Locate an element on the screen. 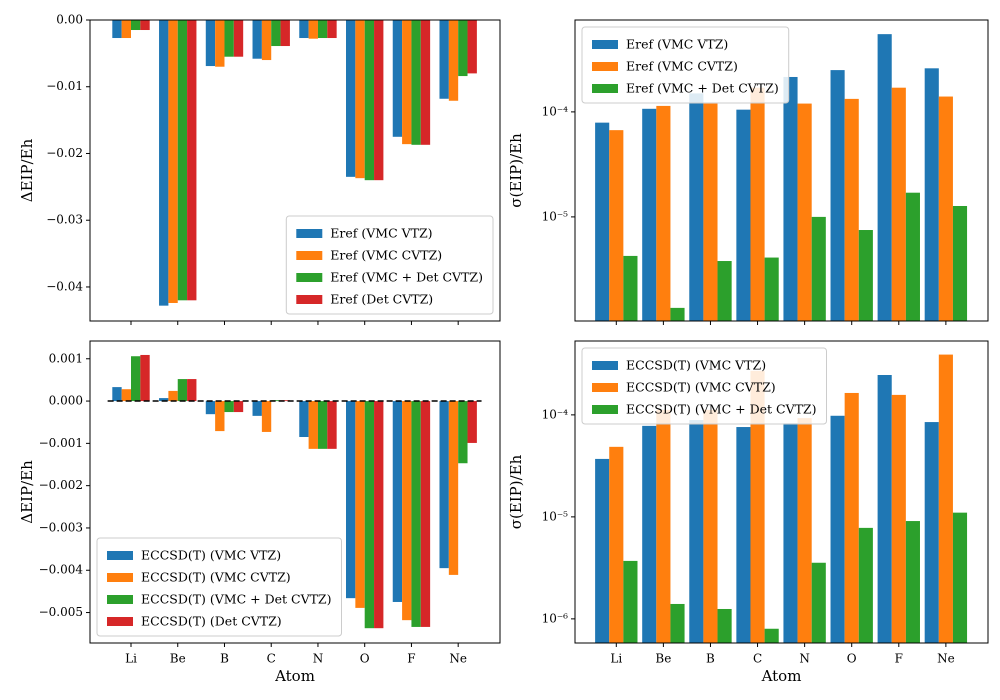 The height and width of the screenshot is (700, 1000). x-tick-label: B is located at coordinates (224, 659).